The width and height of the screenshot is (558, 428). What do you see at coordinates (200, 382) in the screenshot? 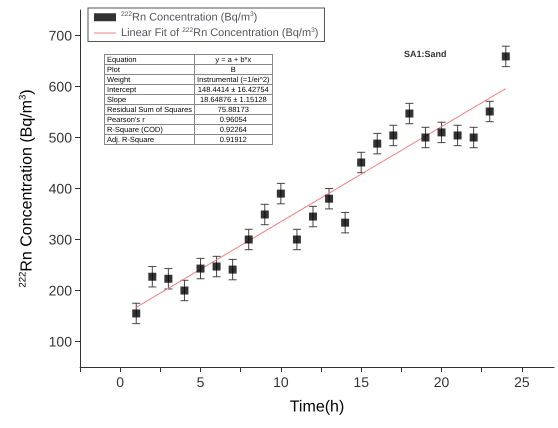
I see `x-tick-label: 5` at bounding box center [200, 382].